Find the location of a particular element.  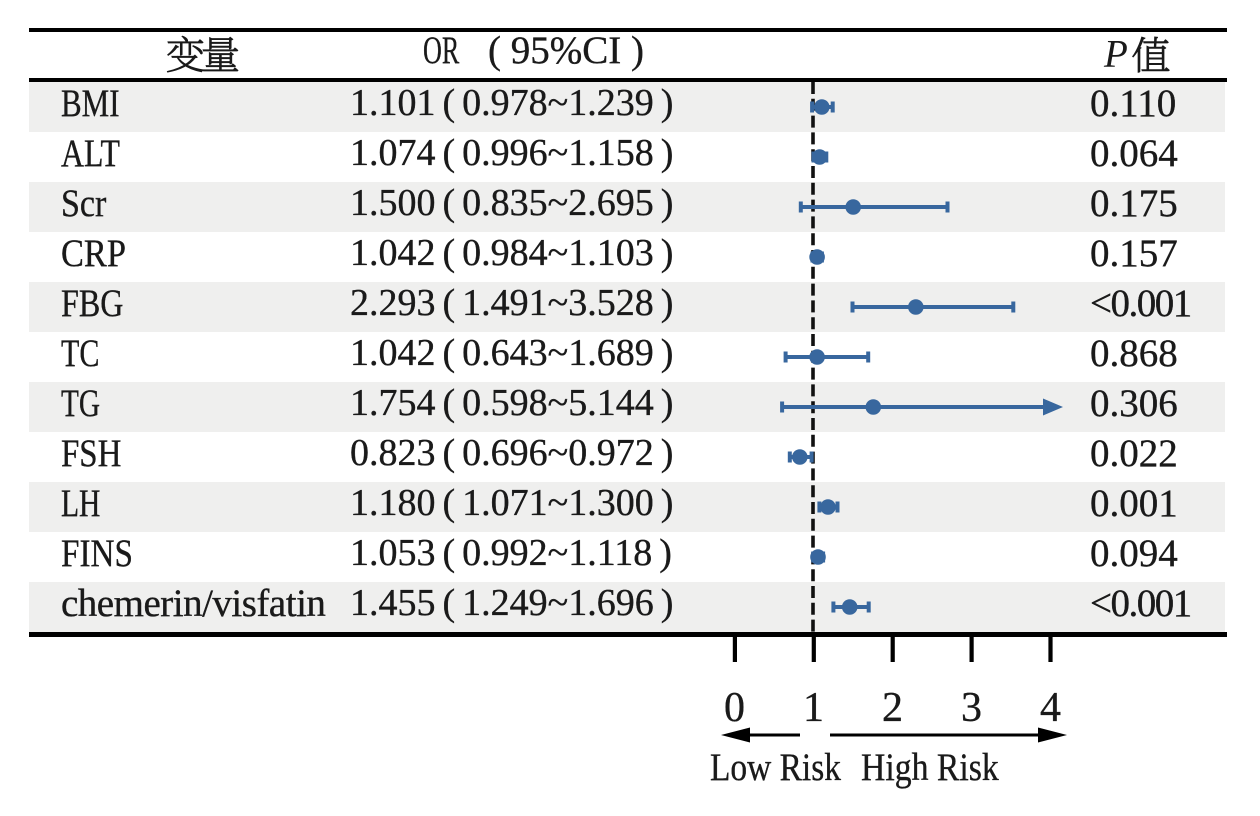

svg-text: P is located at coordinates (1115, 54).